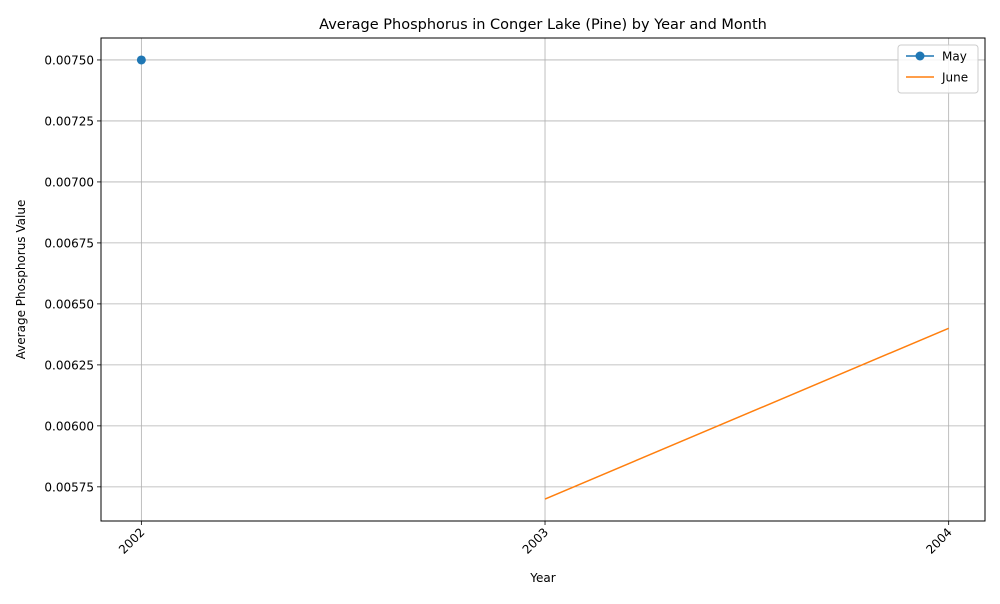  Describe the element at coordinates (141, 60) in the screenshot. I see `data-point-may` at that location.